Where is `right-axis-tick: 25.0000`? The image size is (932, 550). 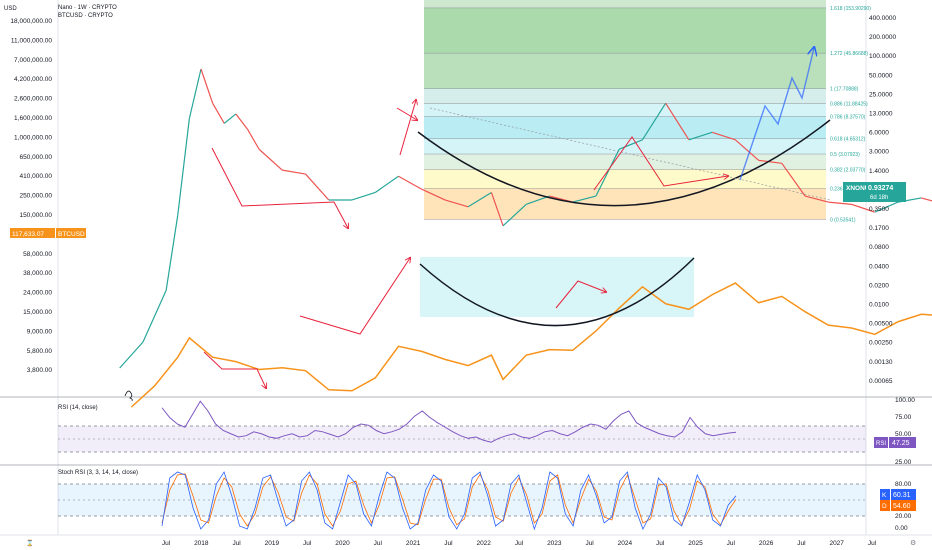
right-axis-tick: 25.0000 is located at coordinates (881, 94).